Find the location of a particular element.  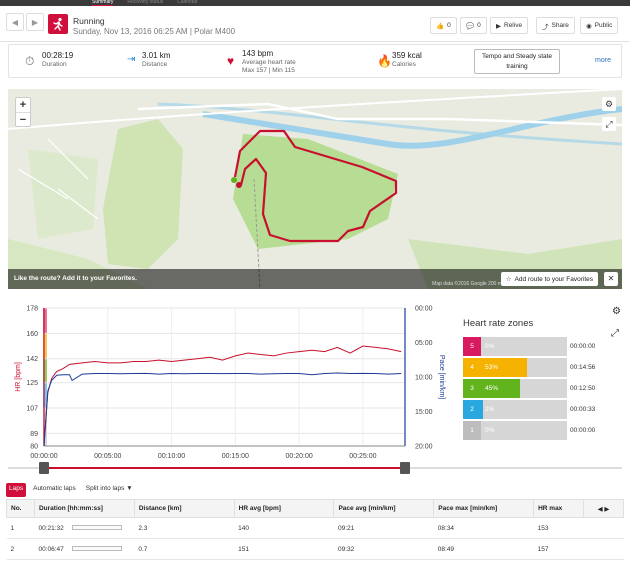

next-session-button: ▶ is located at coordinates (35, 22).